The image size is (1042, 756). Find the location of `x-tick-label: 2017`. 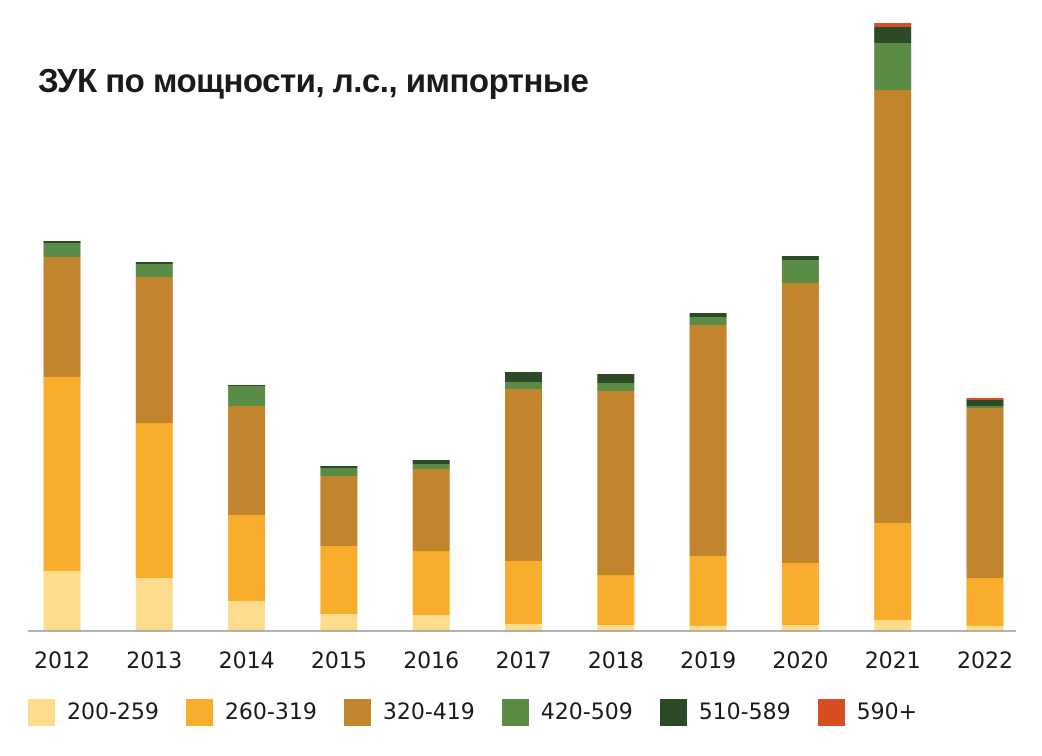

x-tick-label: 2017 is located at coordinates (524, 661).